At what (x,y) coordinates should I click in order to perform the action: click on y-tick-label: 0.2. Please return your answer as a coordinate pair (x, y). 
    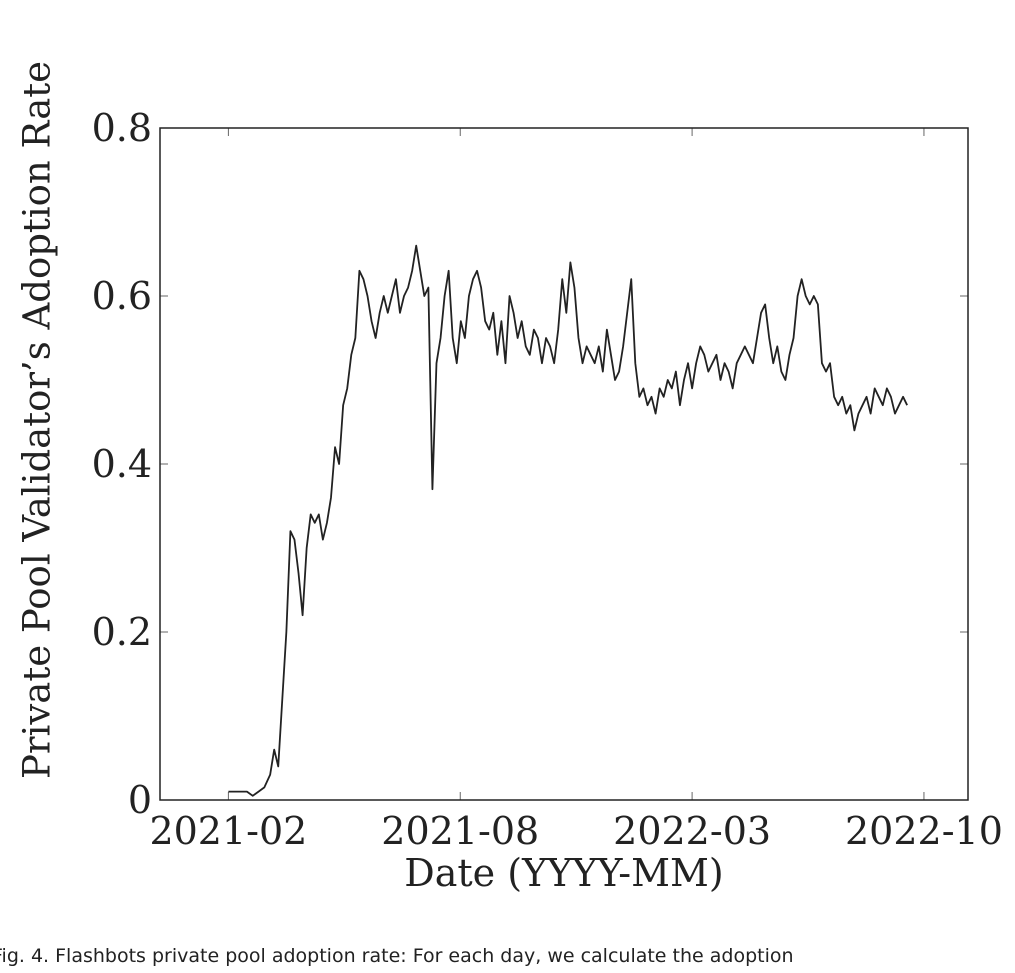
    Looking at the image, I should click on (122, 632).